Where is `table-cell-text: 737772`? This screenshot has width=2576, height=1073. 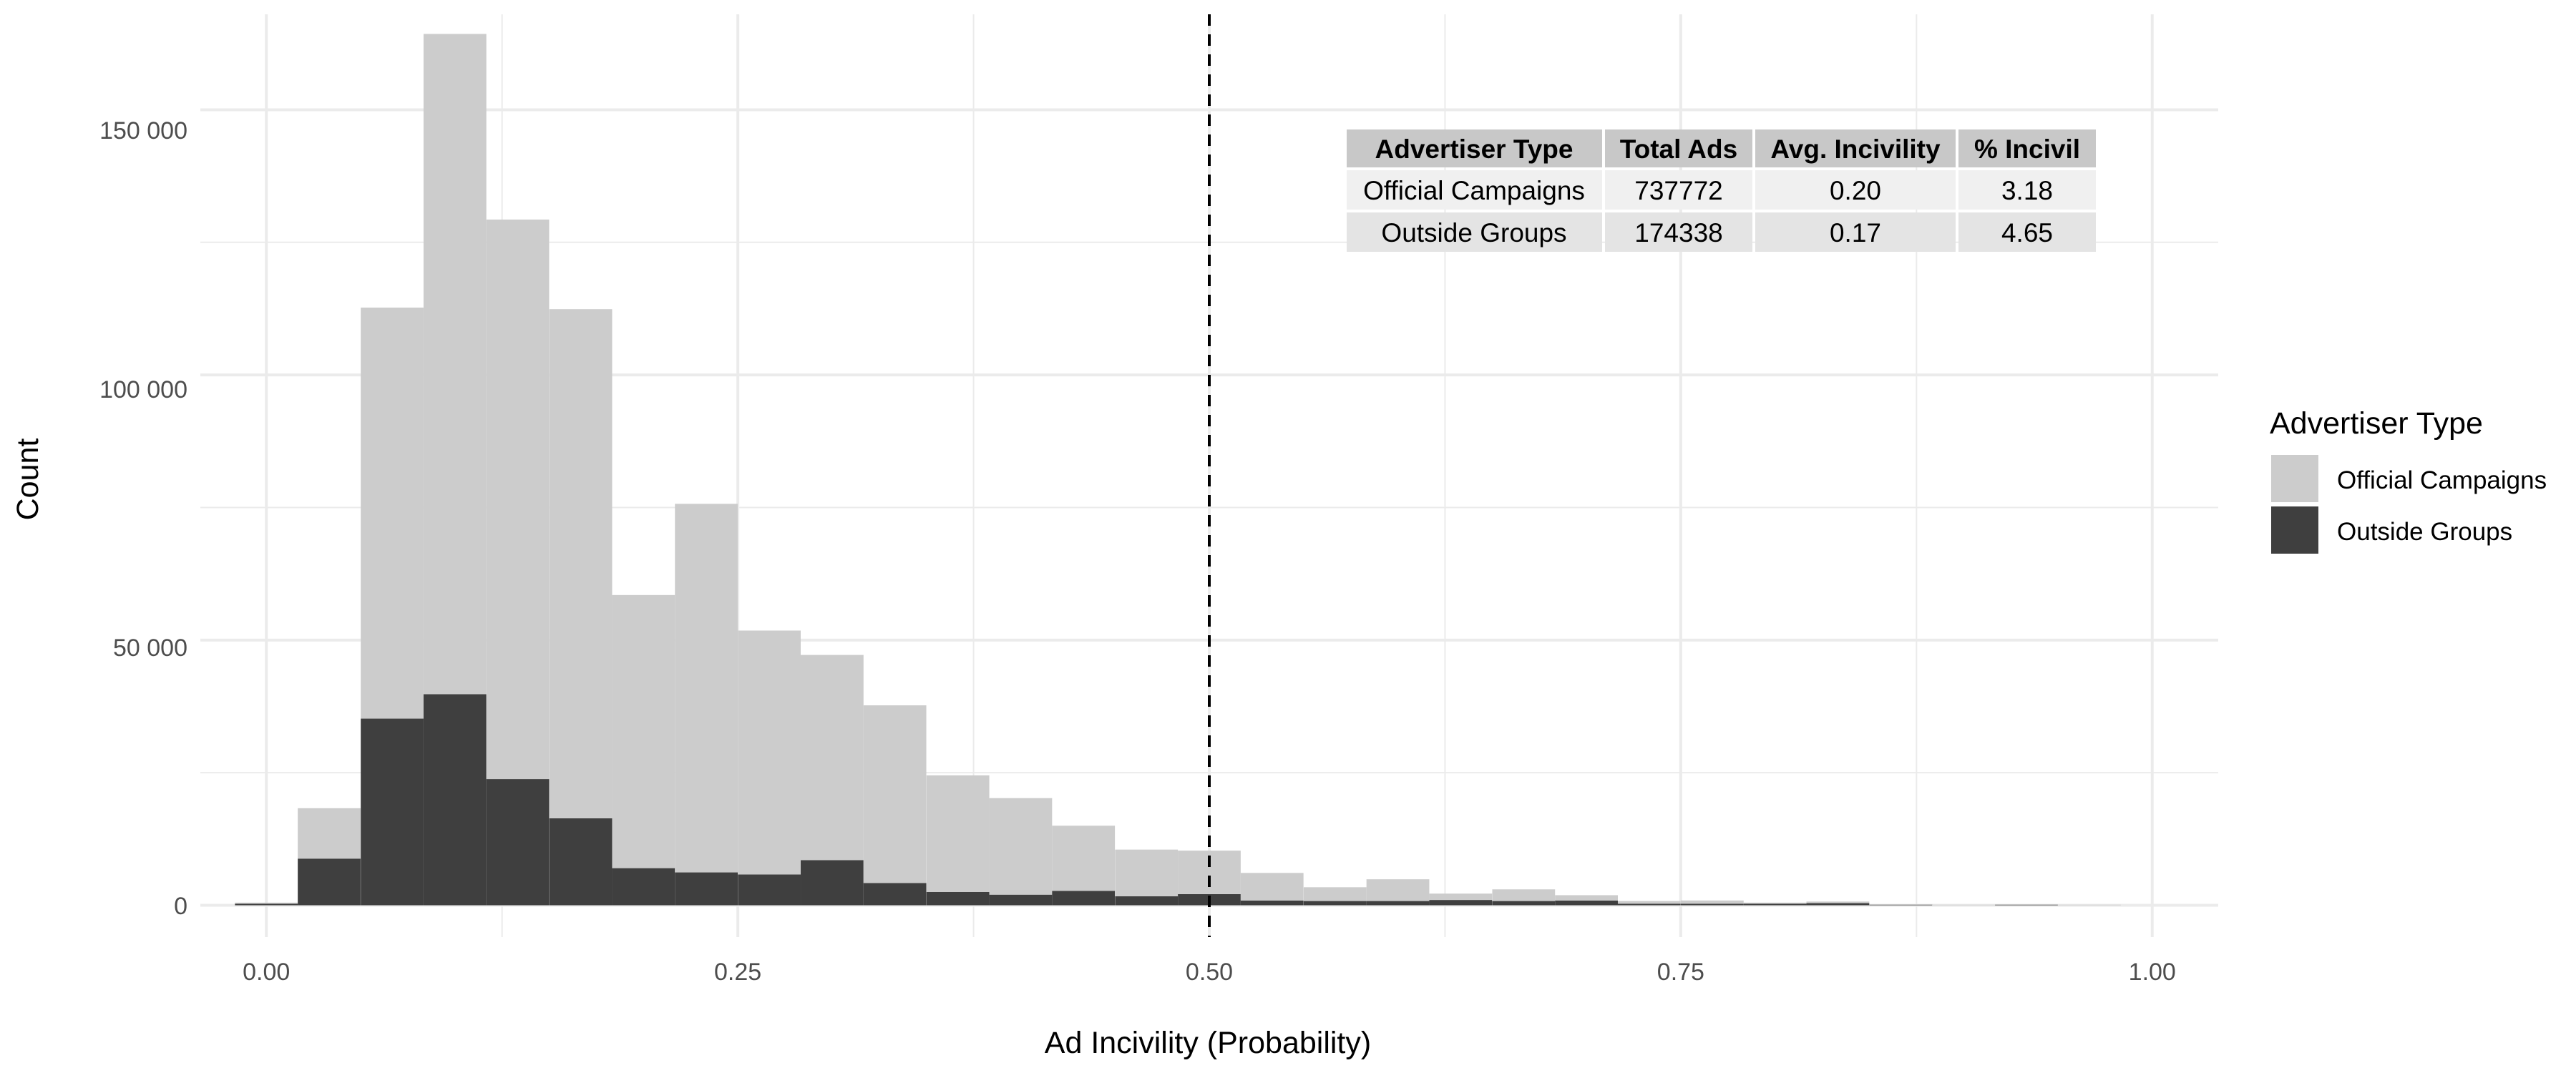 table-cell-text: 737772 is located at coordinates (1678, 190).